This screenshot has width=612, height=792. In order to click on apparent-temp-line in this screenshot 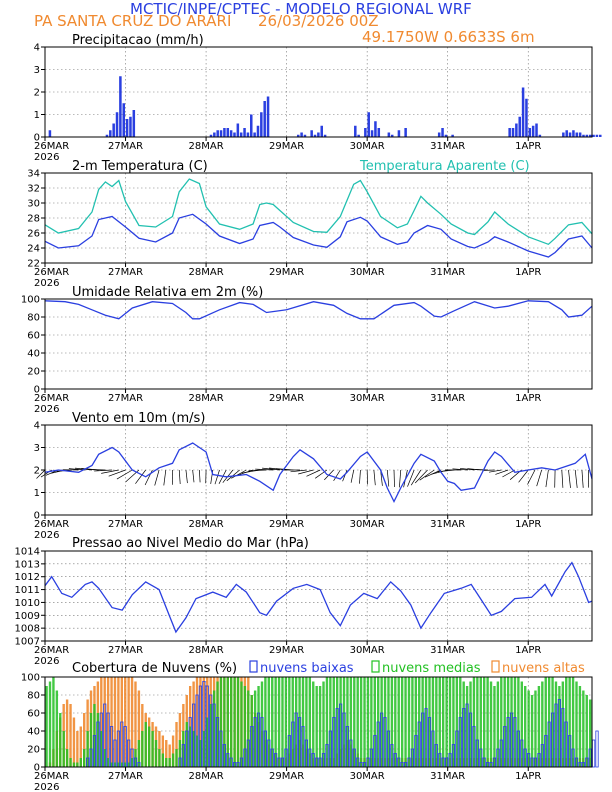, I will do `click(318, 212)`.